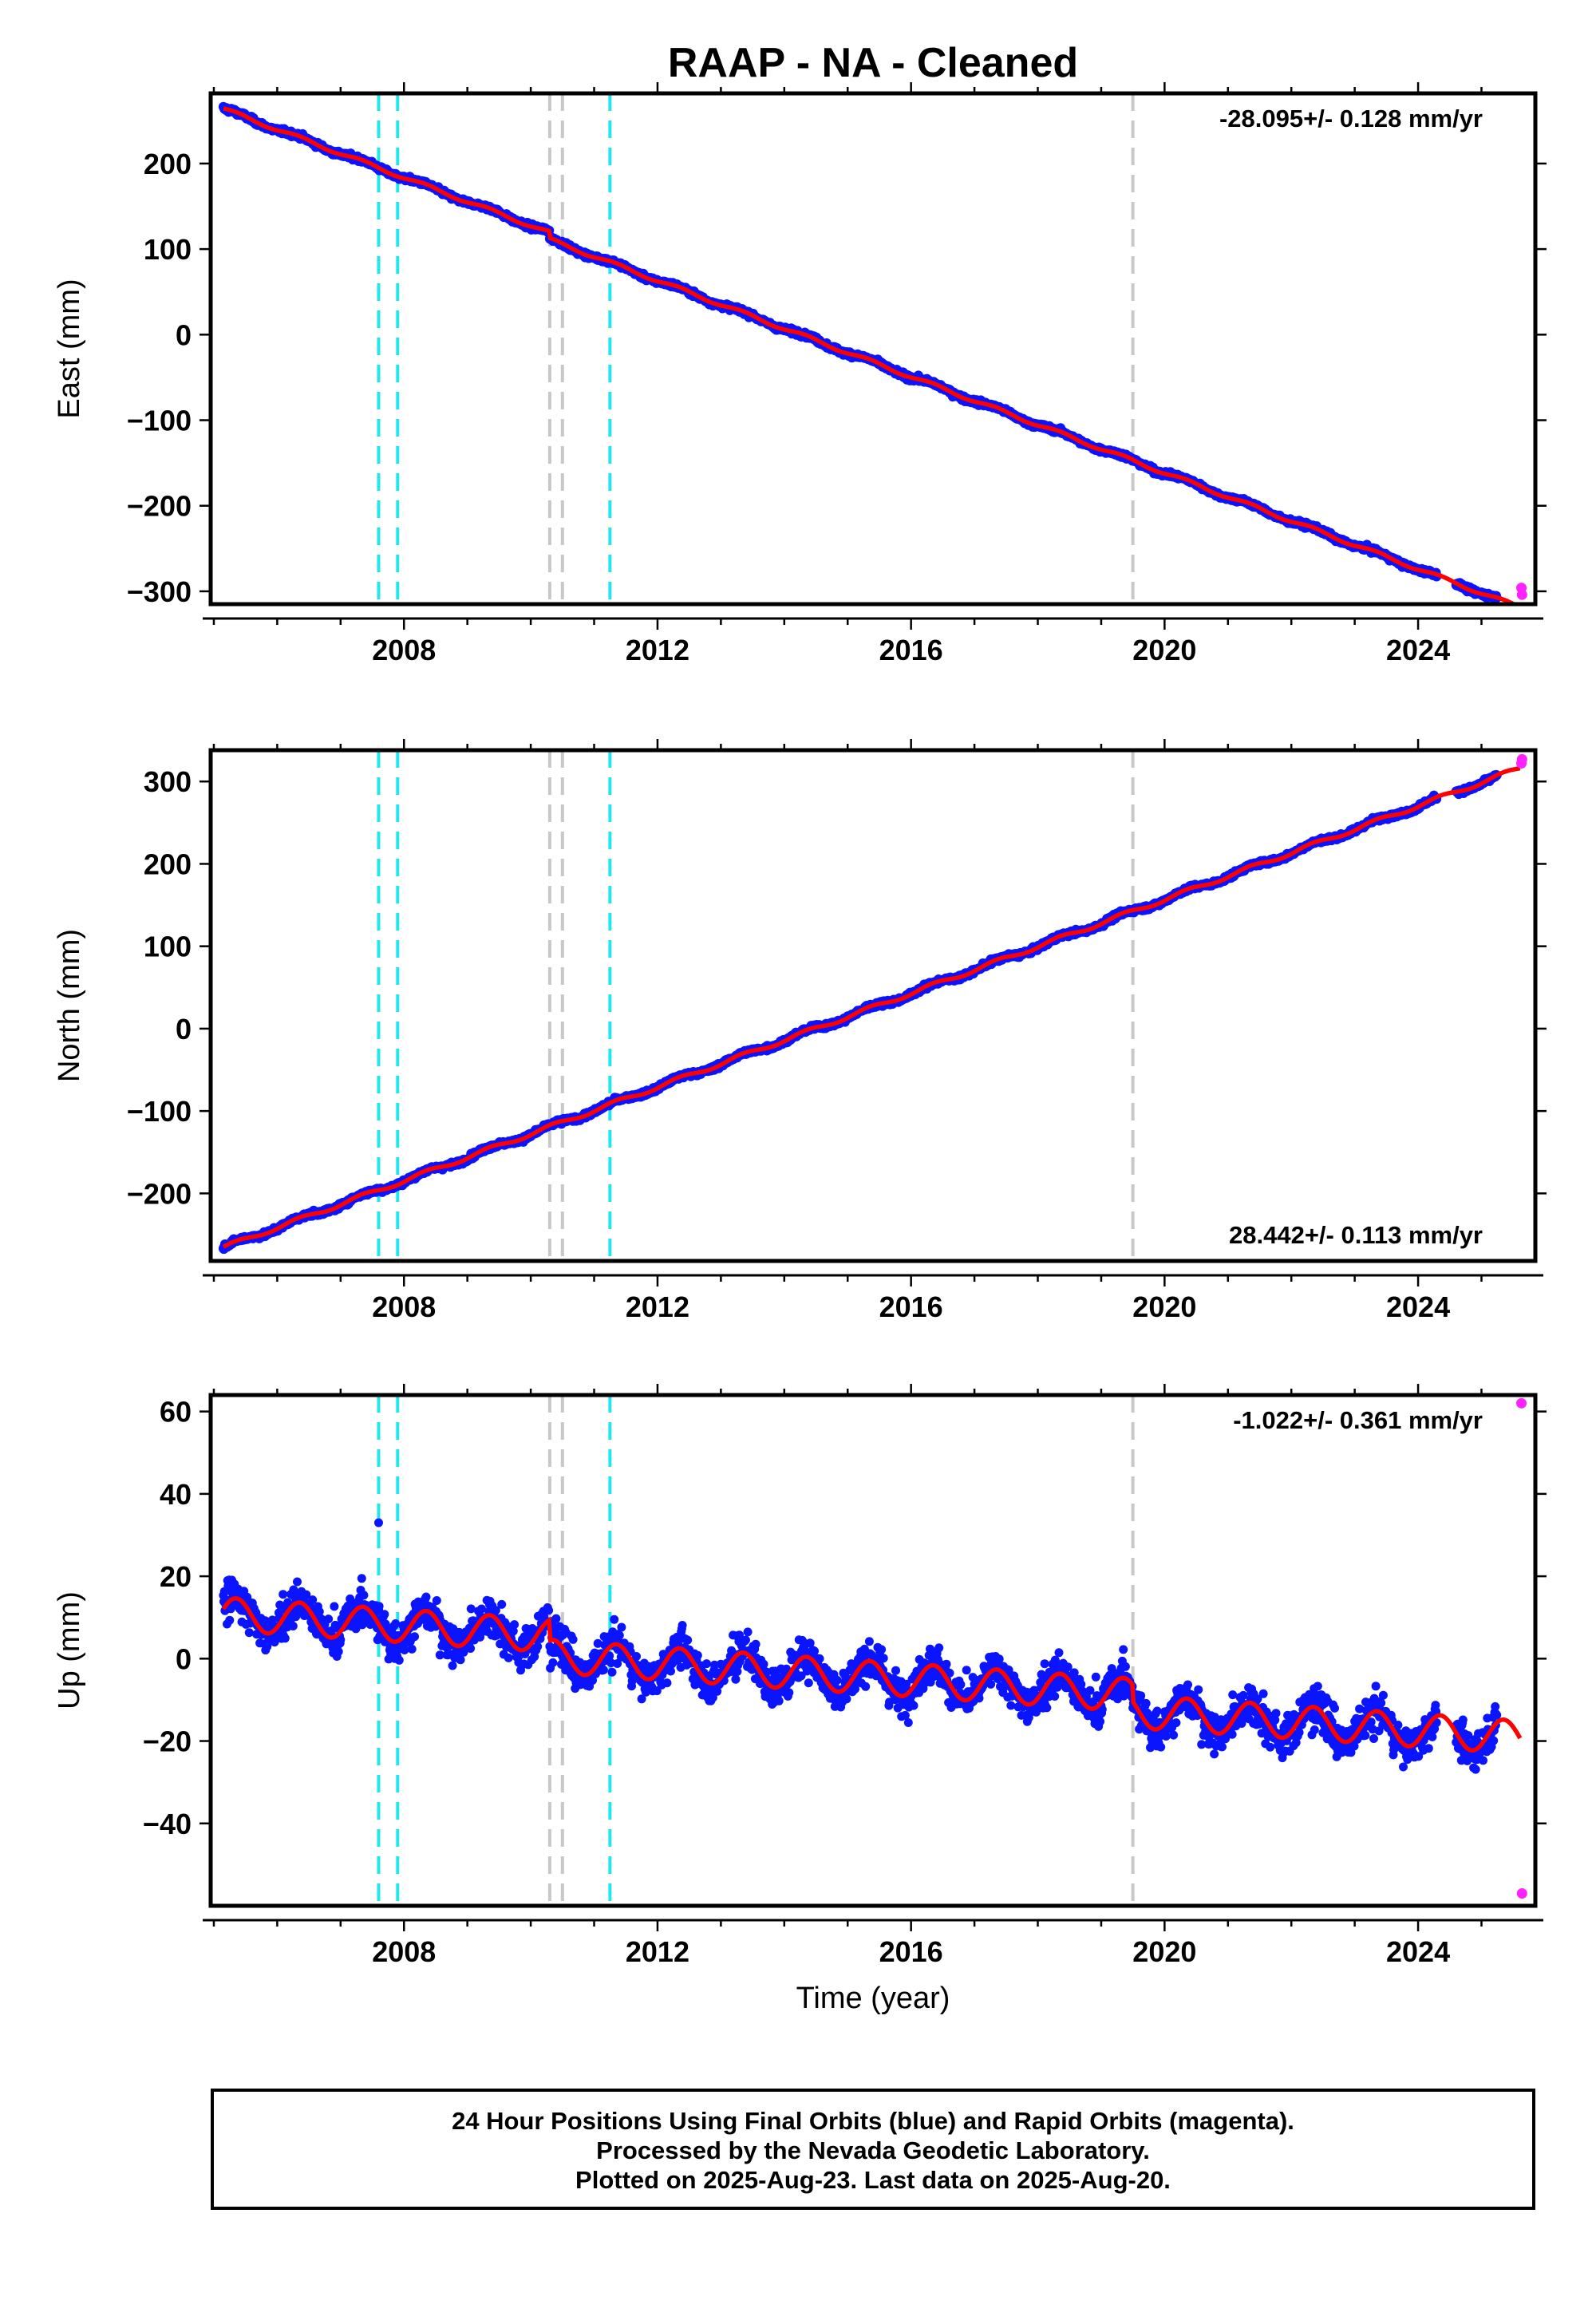 The width and height of the screenshot is (1596, 2316). Describe the element at coordinates (873, 63) in the screenshot. I see `chart-title: RAAP - NA - Cleaned` at that location.